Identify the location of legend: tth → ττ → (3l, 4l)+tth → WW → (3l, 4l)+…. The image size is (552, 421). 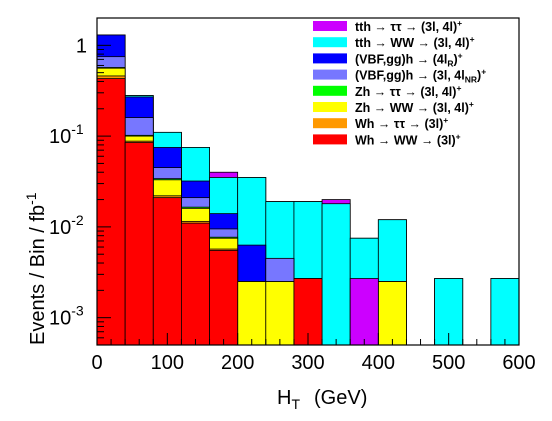
(399, 82).